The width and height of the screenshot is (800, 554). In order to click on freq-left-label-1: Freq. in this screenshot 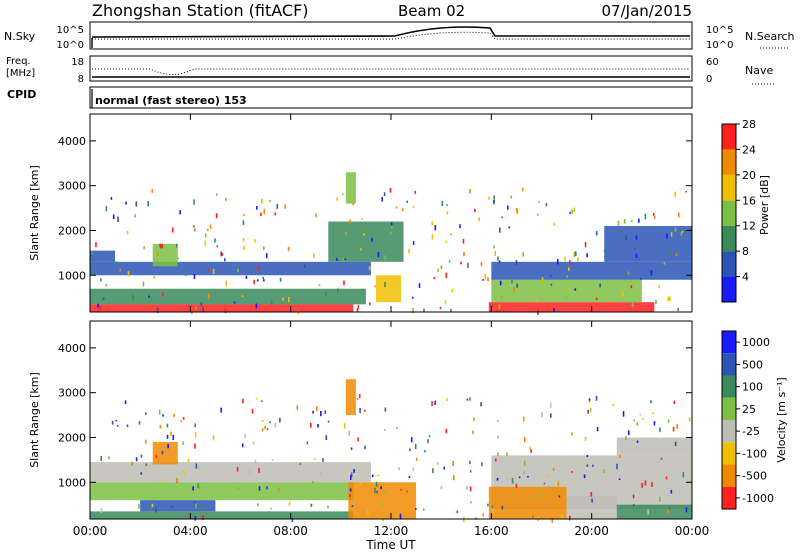, I will do `click(18, 61)`.